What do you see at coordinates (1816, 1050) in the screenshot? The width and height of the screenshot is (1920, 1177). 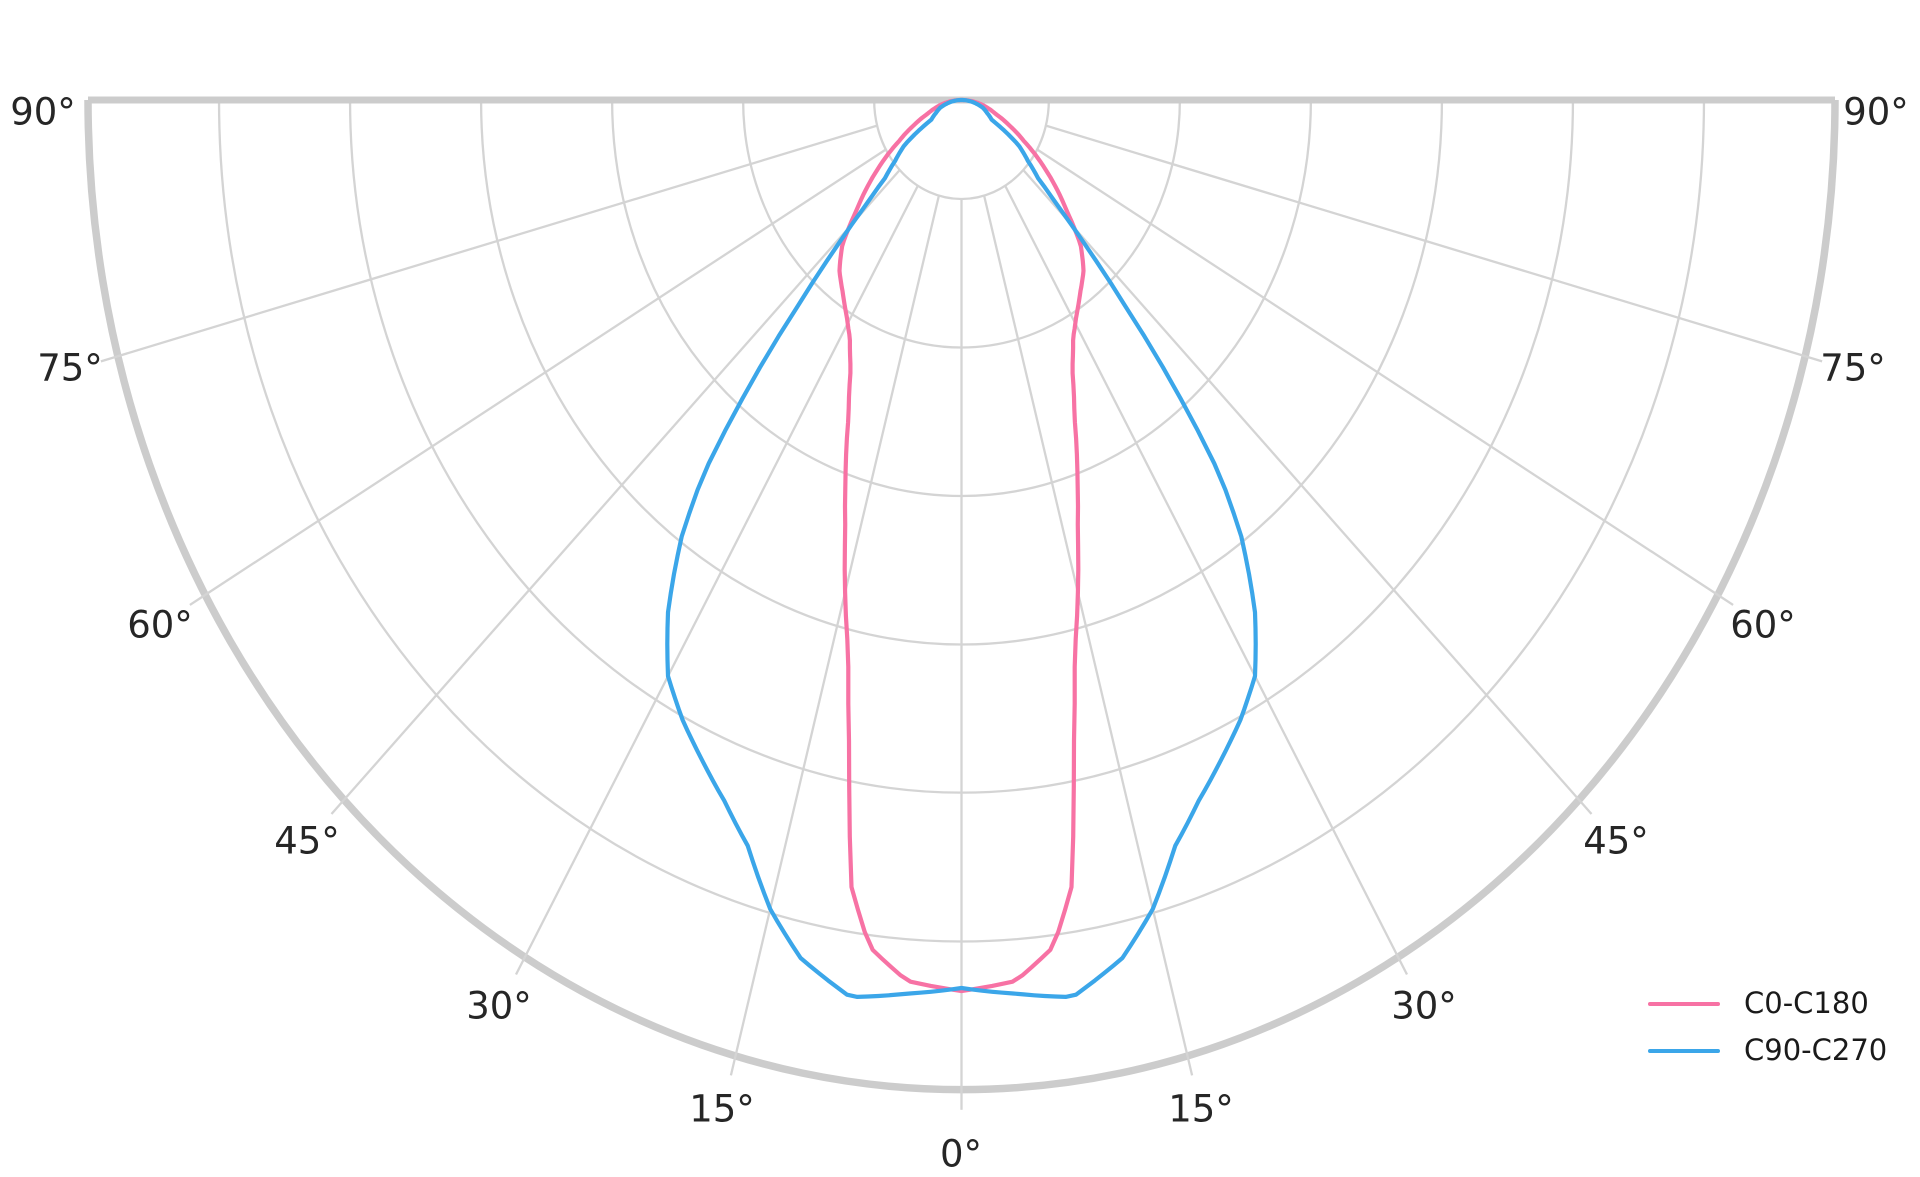 I see `legend-label-c90-c270: C90-C270` at bounding box center [1816, 1050].